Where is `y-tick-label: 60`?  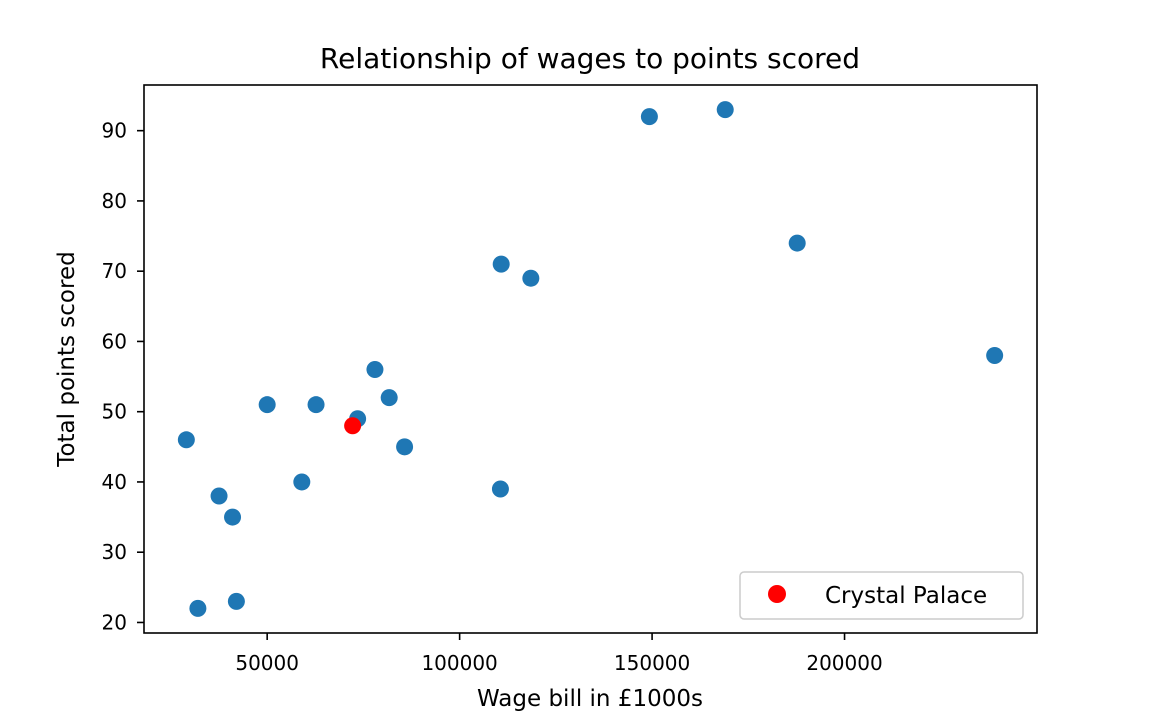 y-tick-label: 60 is located at coordinates (114, 341).